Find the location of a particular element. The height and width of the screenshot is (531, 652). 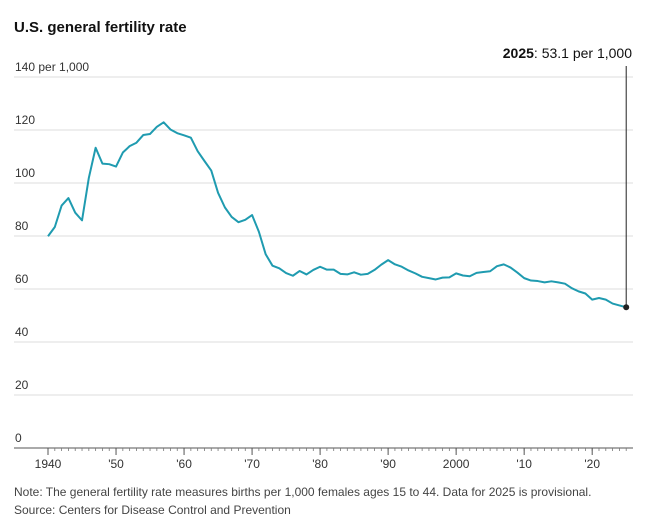

y-tick-label: 140 per 1,000 is located at coordinates (52, 67).